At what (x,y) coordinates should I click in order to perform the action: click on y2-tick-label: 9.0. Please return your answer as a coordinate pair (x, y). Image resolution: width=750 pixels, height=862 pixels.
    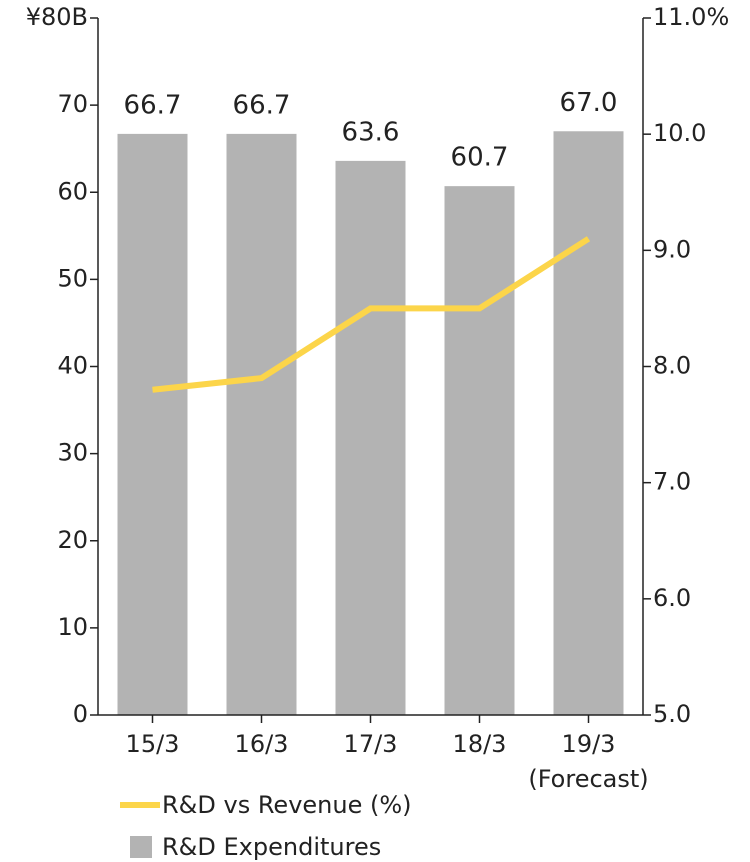
    Looking at the image, I should click on (672, 249).